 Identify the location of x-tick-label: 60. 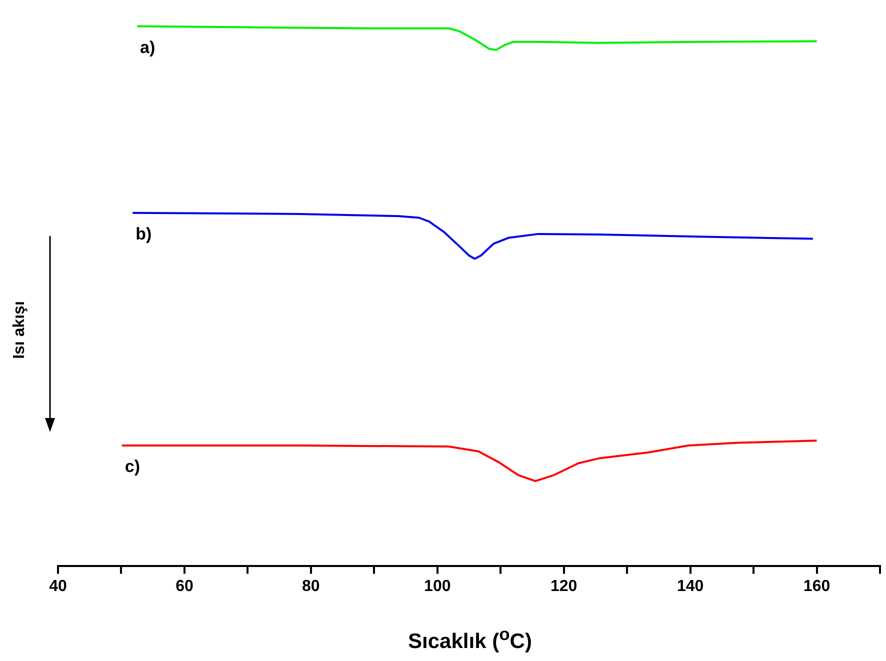
(185, 586).